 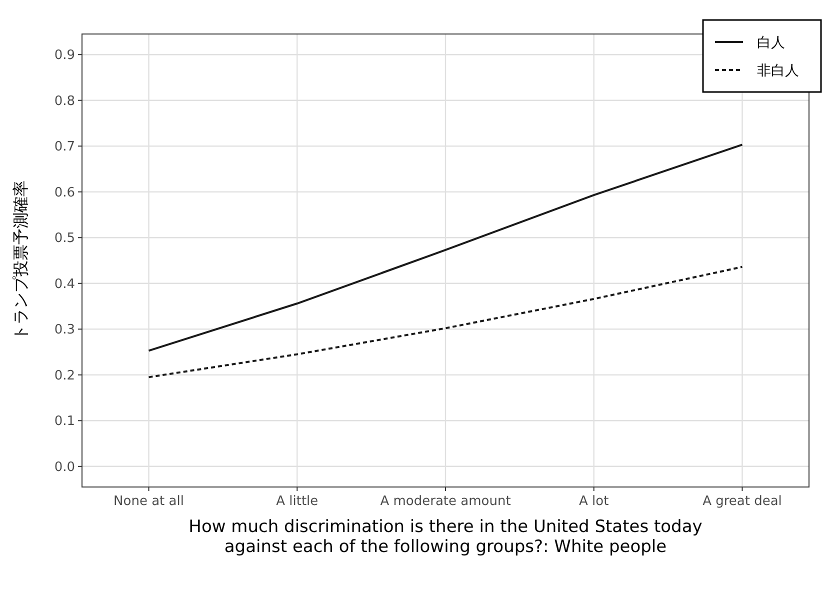 I want to click on y-tick-label: 0.4, so click(x=64, y=284).